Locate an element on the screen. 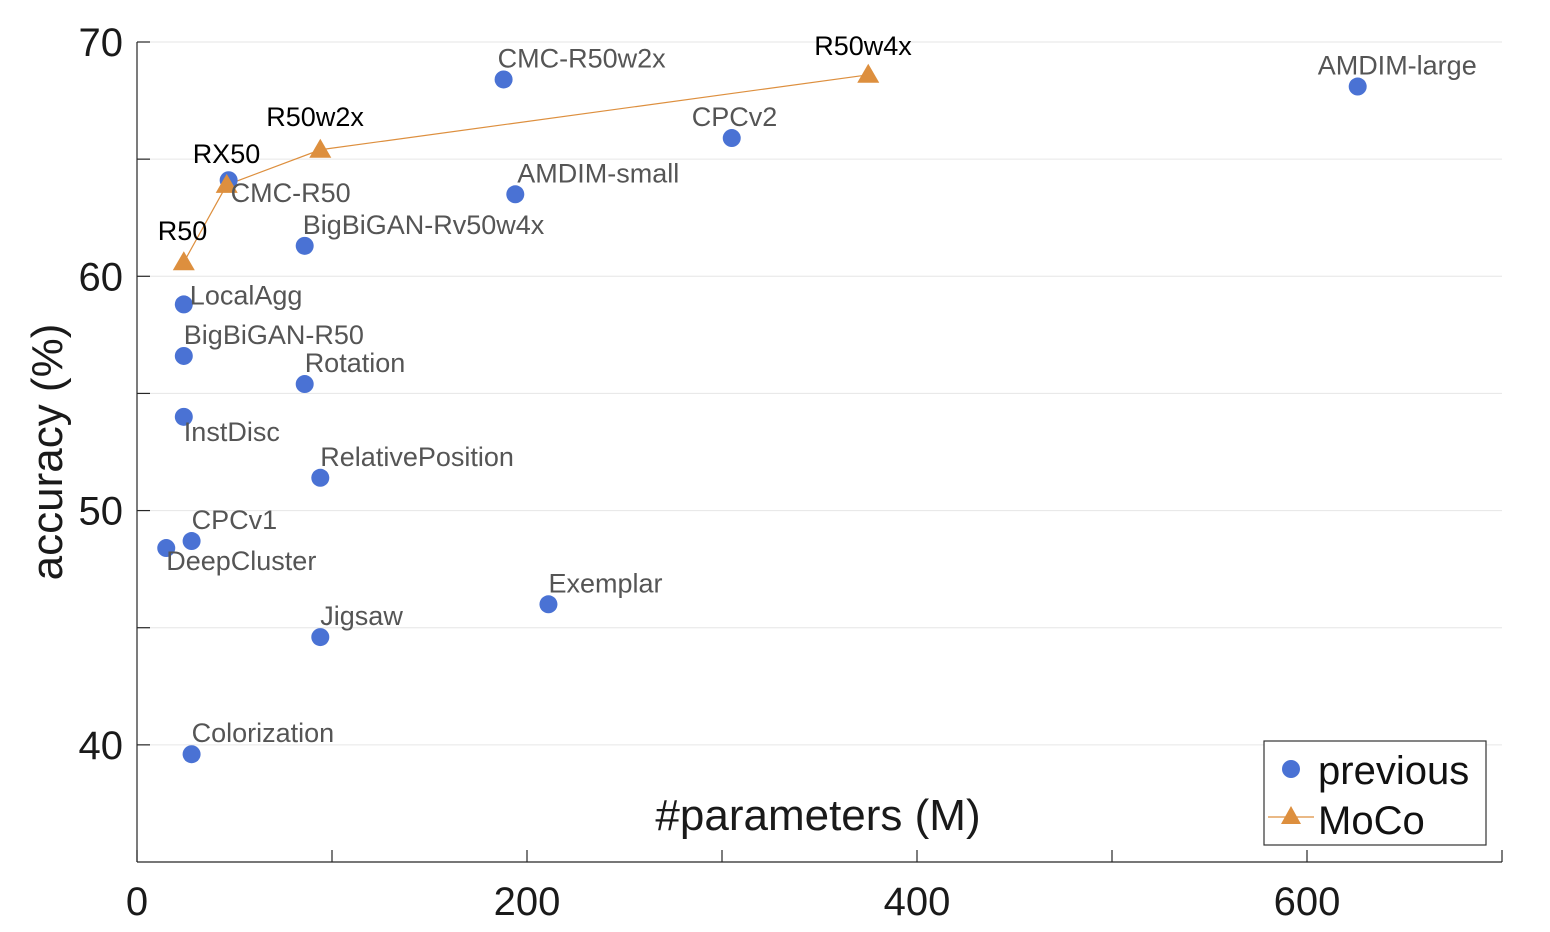 The image size is (1550, 932). moco-point-label: R50 is located at coordinates (183, 231).